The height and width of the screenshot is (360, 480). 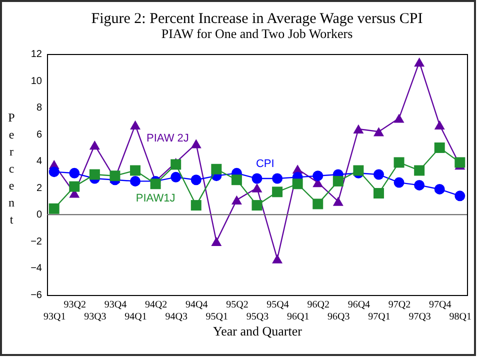 I want to click on y-tick-label: 8, so click(x=39, y=108).